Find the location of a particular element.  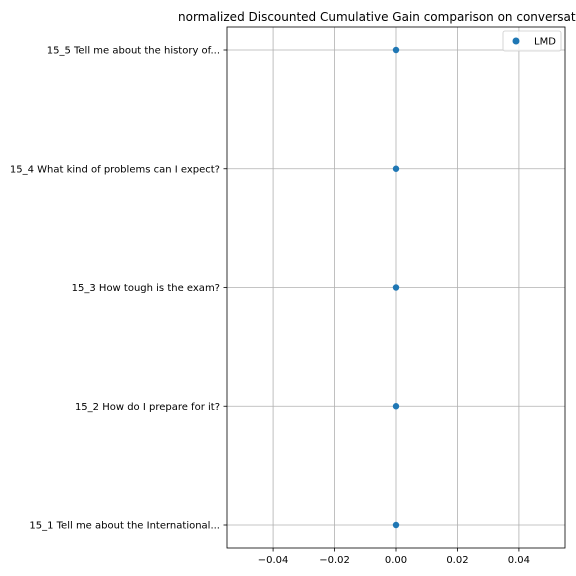

x-tick-label: −0.02 is located at coordinates (334, 560).